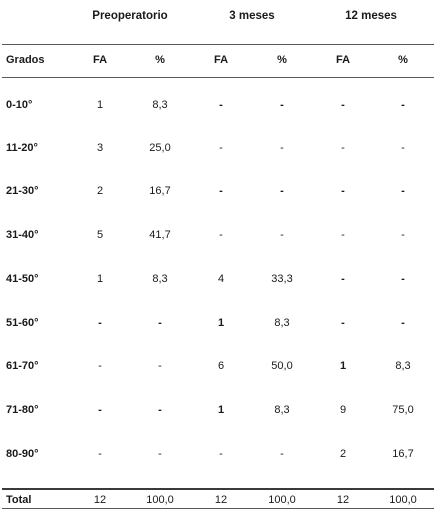 The image size is (436, 513). Describe the element at coordinates (403, 410) in the screenshot. I see `table-cell: 75,0` at that location.